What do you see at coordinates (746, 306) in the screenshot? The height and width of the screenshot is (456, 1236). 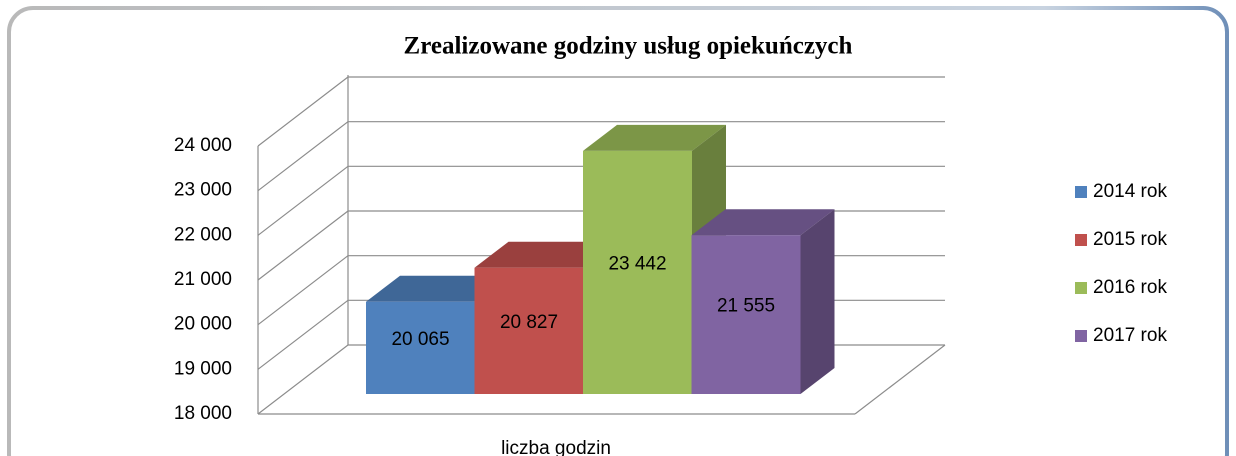 I see `data-label: 21 555` at bounding box center [746, 306].